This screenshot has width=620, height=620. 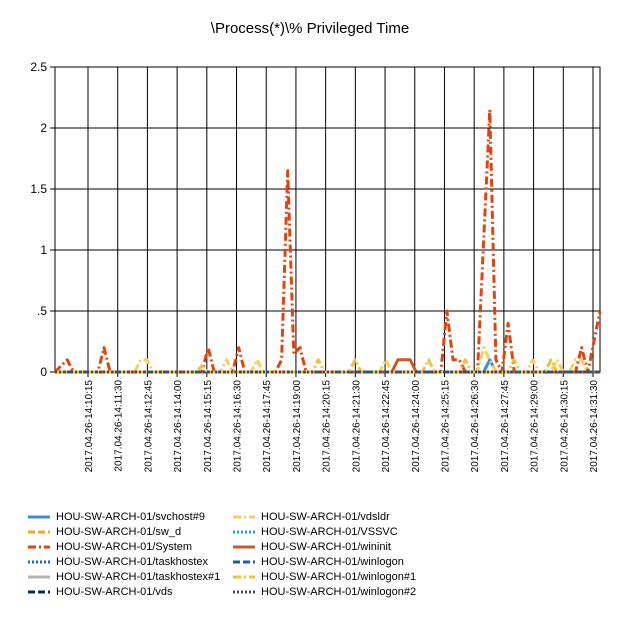 I want to click on legend-item: HOU-SW-ARCH-01/sw_d, so click(x=124, y=531).